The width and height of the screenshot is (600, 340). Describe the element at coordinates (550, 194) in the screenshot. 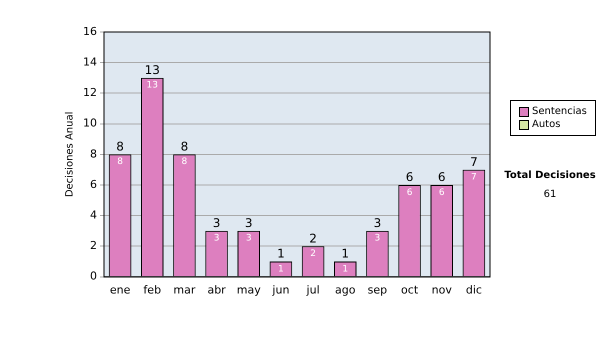

I see `text: 61` at that location.